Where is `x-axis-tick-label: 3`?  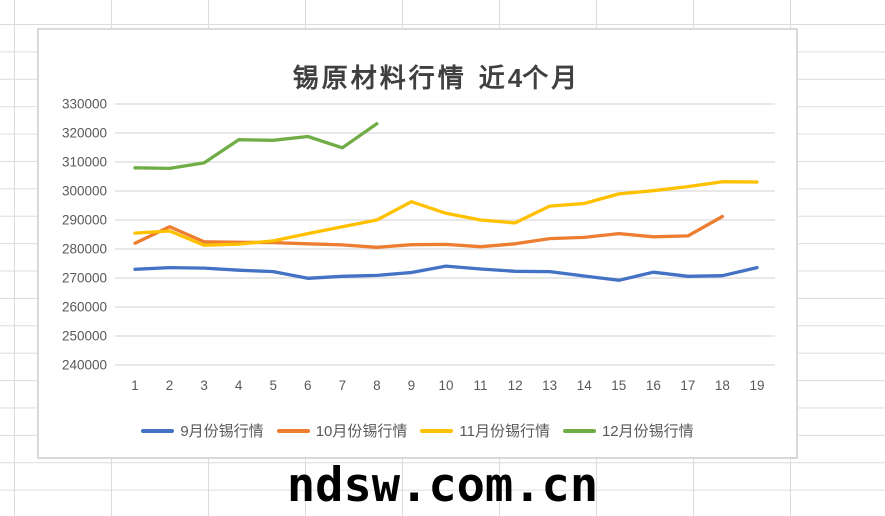 x-axis-tick-label: 3 is located at coordinates (204, 385).